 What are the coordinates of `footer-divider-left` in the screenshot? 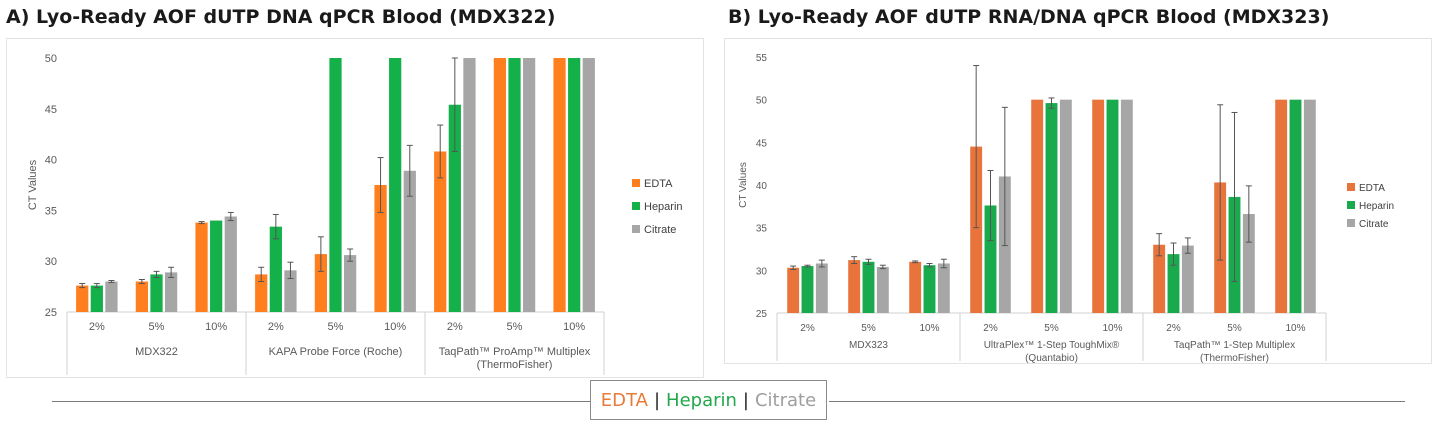 It's located at (321, 401).